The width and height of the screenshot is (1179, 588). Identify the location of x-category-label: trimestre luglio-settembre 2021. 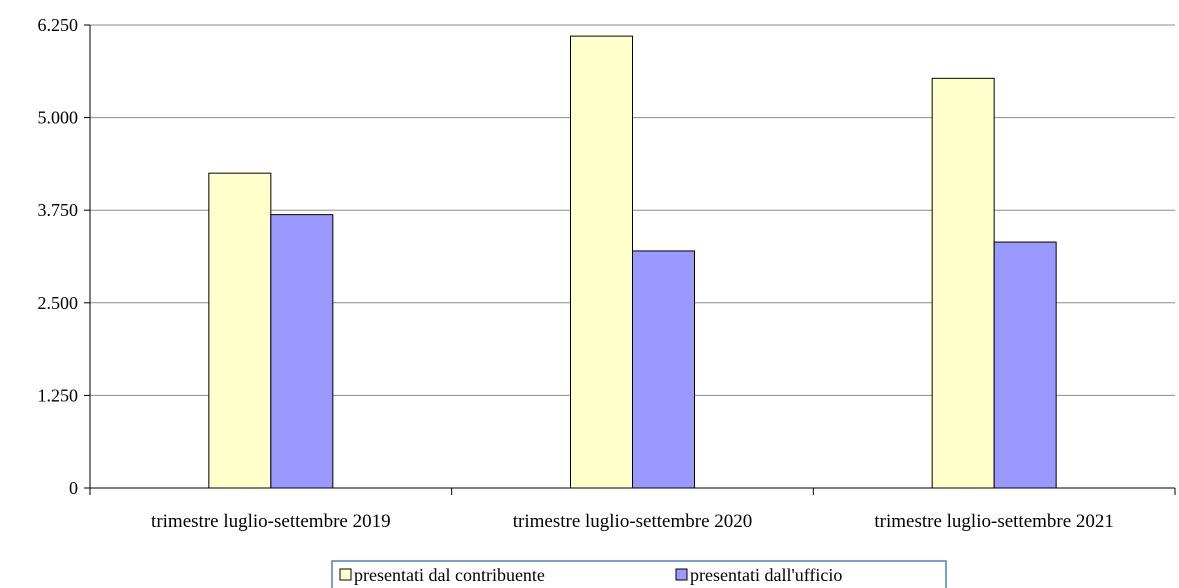
(994, 521).